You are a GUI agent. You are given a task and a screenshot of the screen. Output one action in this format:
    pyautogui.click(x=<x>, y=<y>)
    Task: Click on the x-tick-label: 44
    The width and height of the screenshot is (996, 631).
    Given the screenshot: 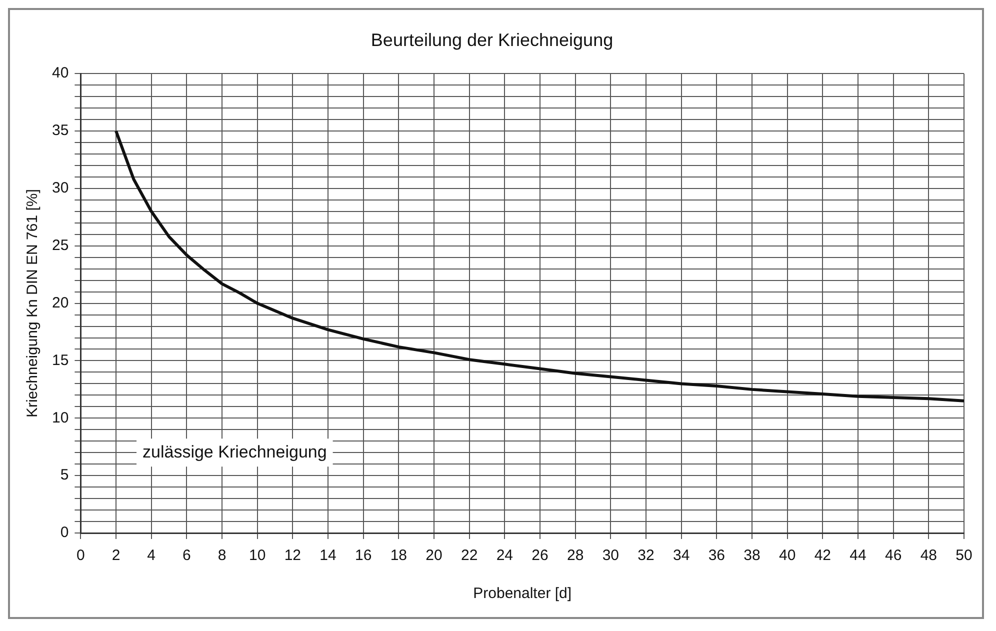 What is the action you would take?
    pyautogui.click(x=858, y=555)
    